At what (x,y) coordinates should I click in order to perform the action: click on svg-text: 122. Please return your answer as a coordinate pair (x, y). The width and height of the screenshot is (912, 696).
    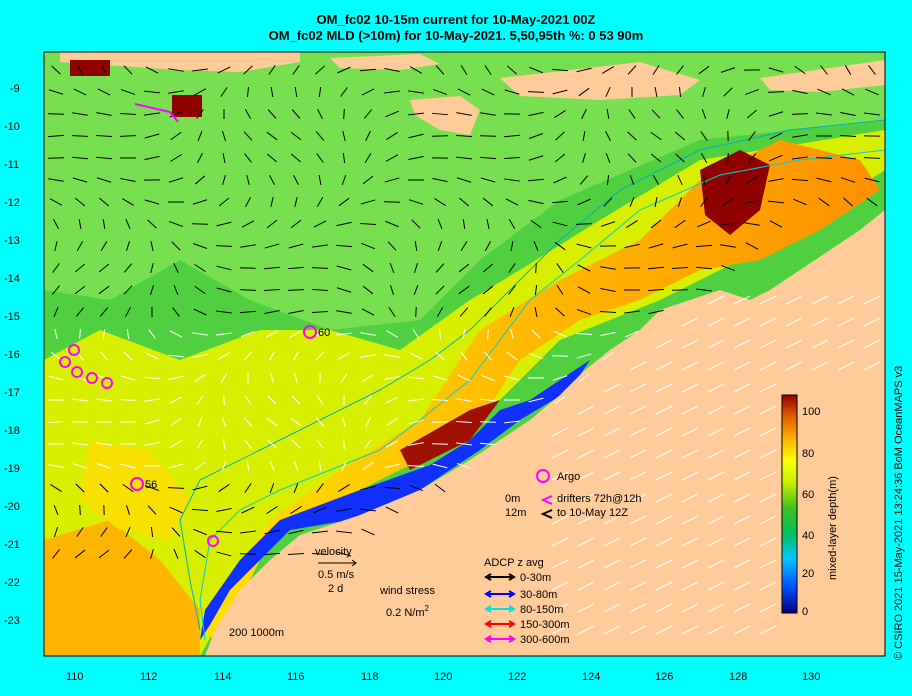
    Looking at the image, I should click on (517, 677).